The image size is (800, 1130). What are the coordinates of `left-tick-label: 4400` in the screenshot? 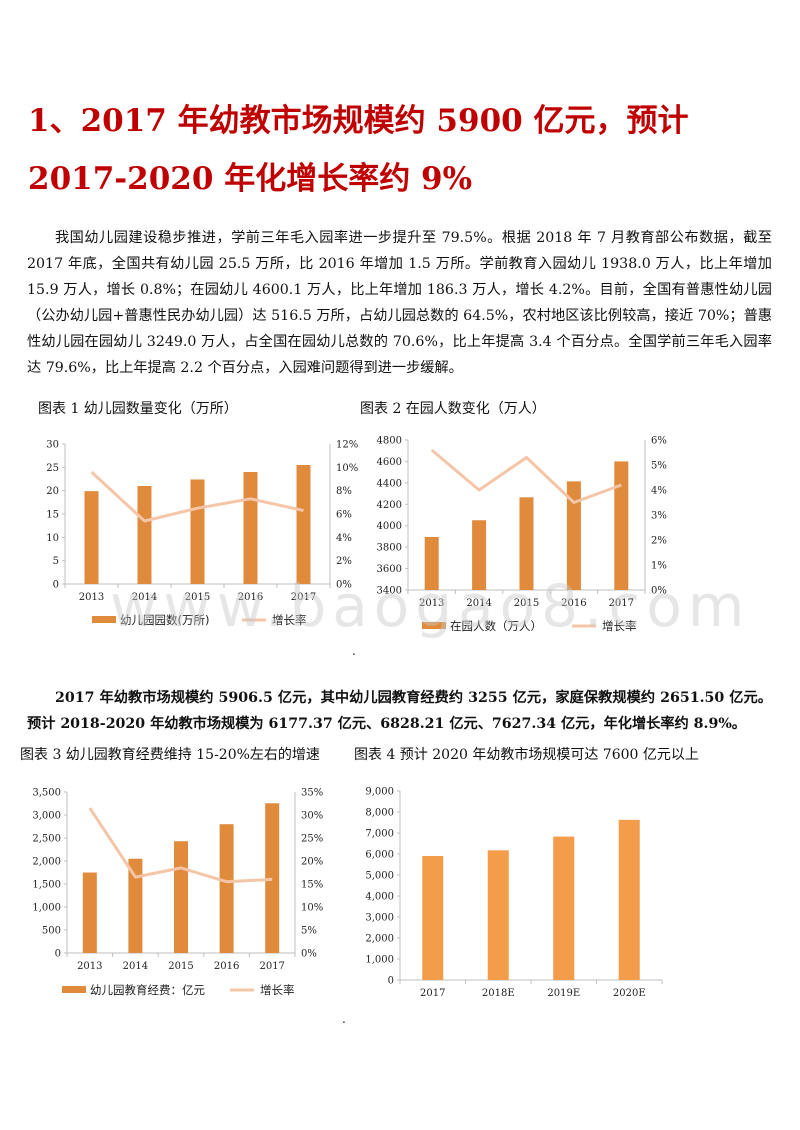 It's located at (389, 483).